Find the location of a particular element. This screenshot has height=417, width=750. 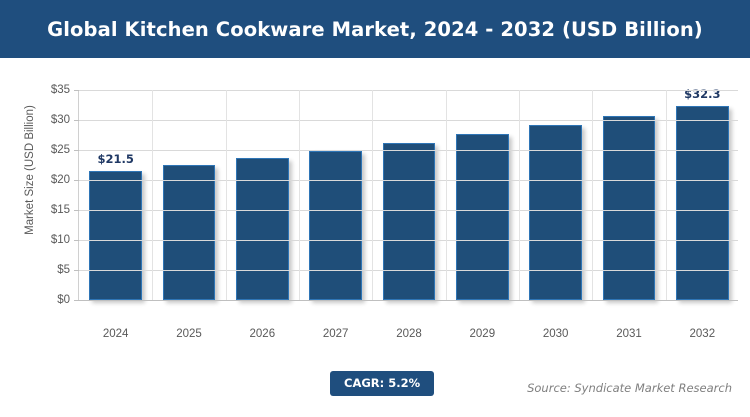

y-tick-label: $35 is located at coordinates (60, 90).